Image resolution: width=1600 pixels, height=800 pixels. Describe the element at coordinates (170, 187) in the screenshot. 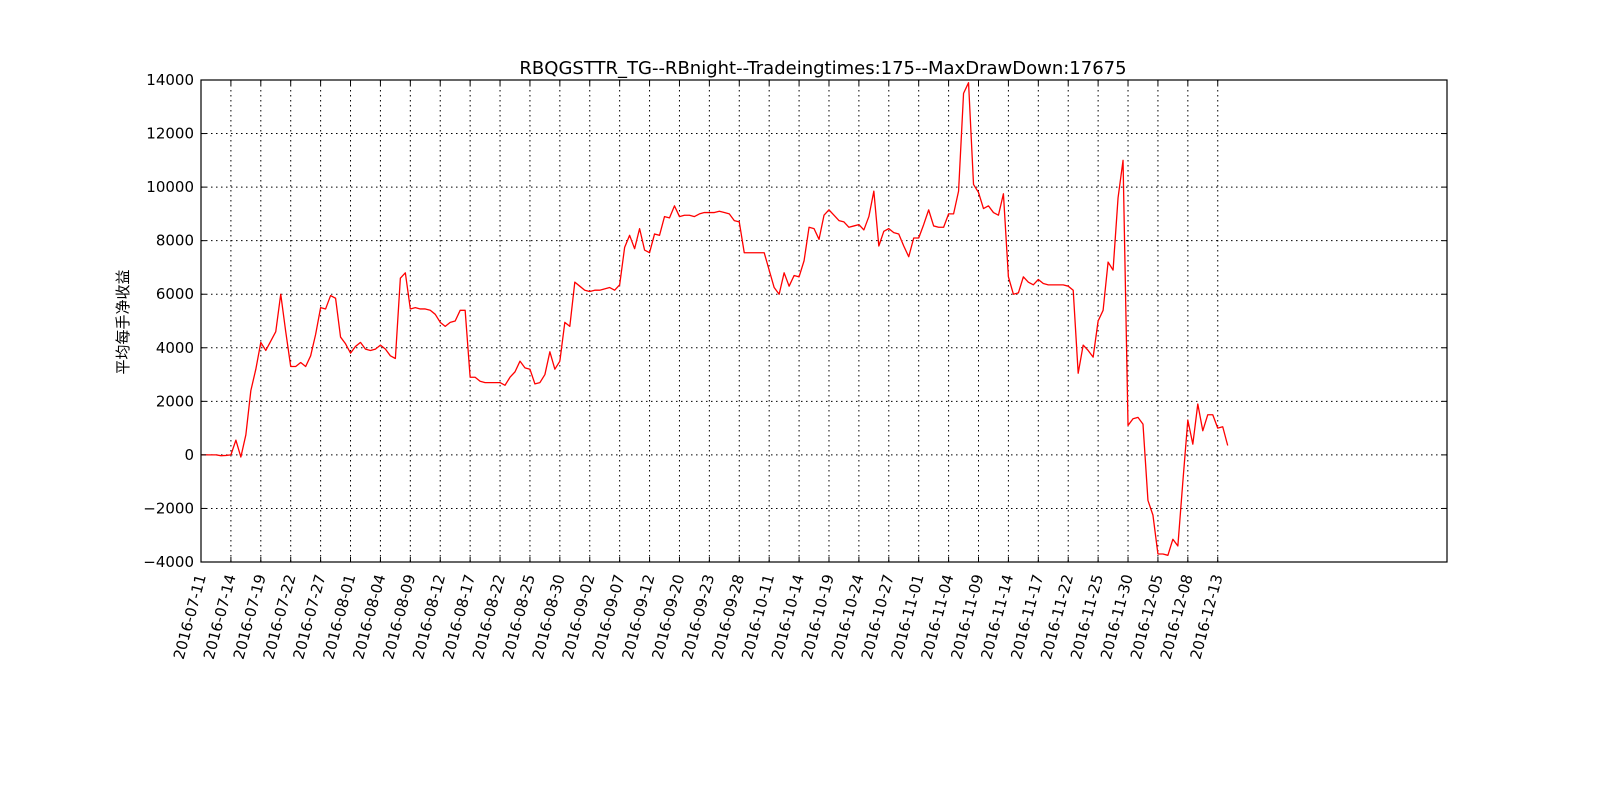

I see `y-tick-label: 10000` at that location.